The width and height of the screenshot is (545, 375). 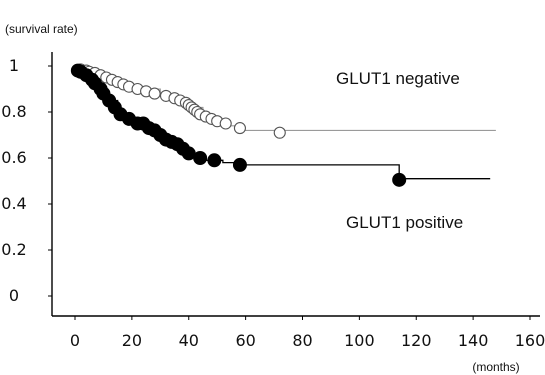 What do you see at coordinates (404, 222) in the screenshot?
I see `series-label-glut1-positive: GLUT1 positive` at bounding box center [404, 222].